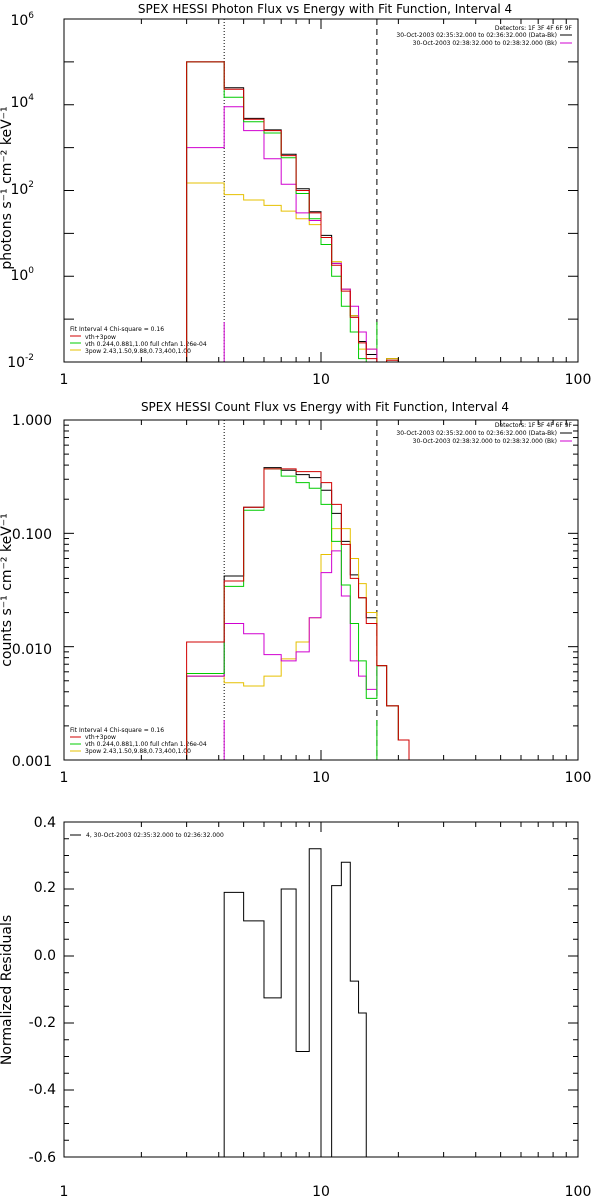  Describe the element at coordinates (31, 185) in the screenshot. I see `y-tick-exp: 2` at that location.